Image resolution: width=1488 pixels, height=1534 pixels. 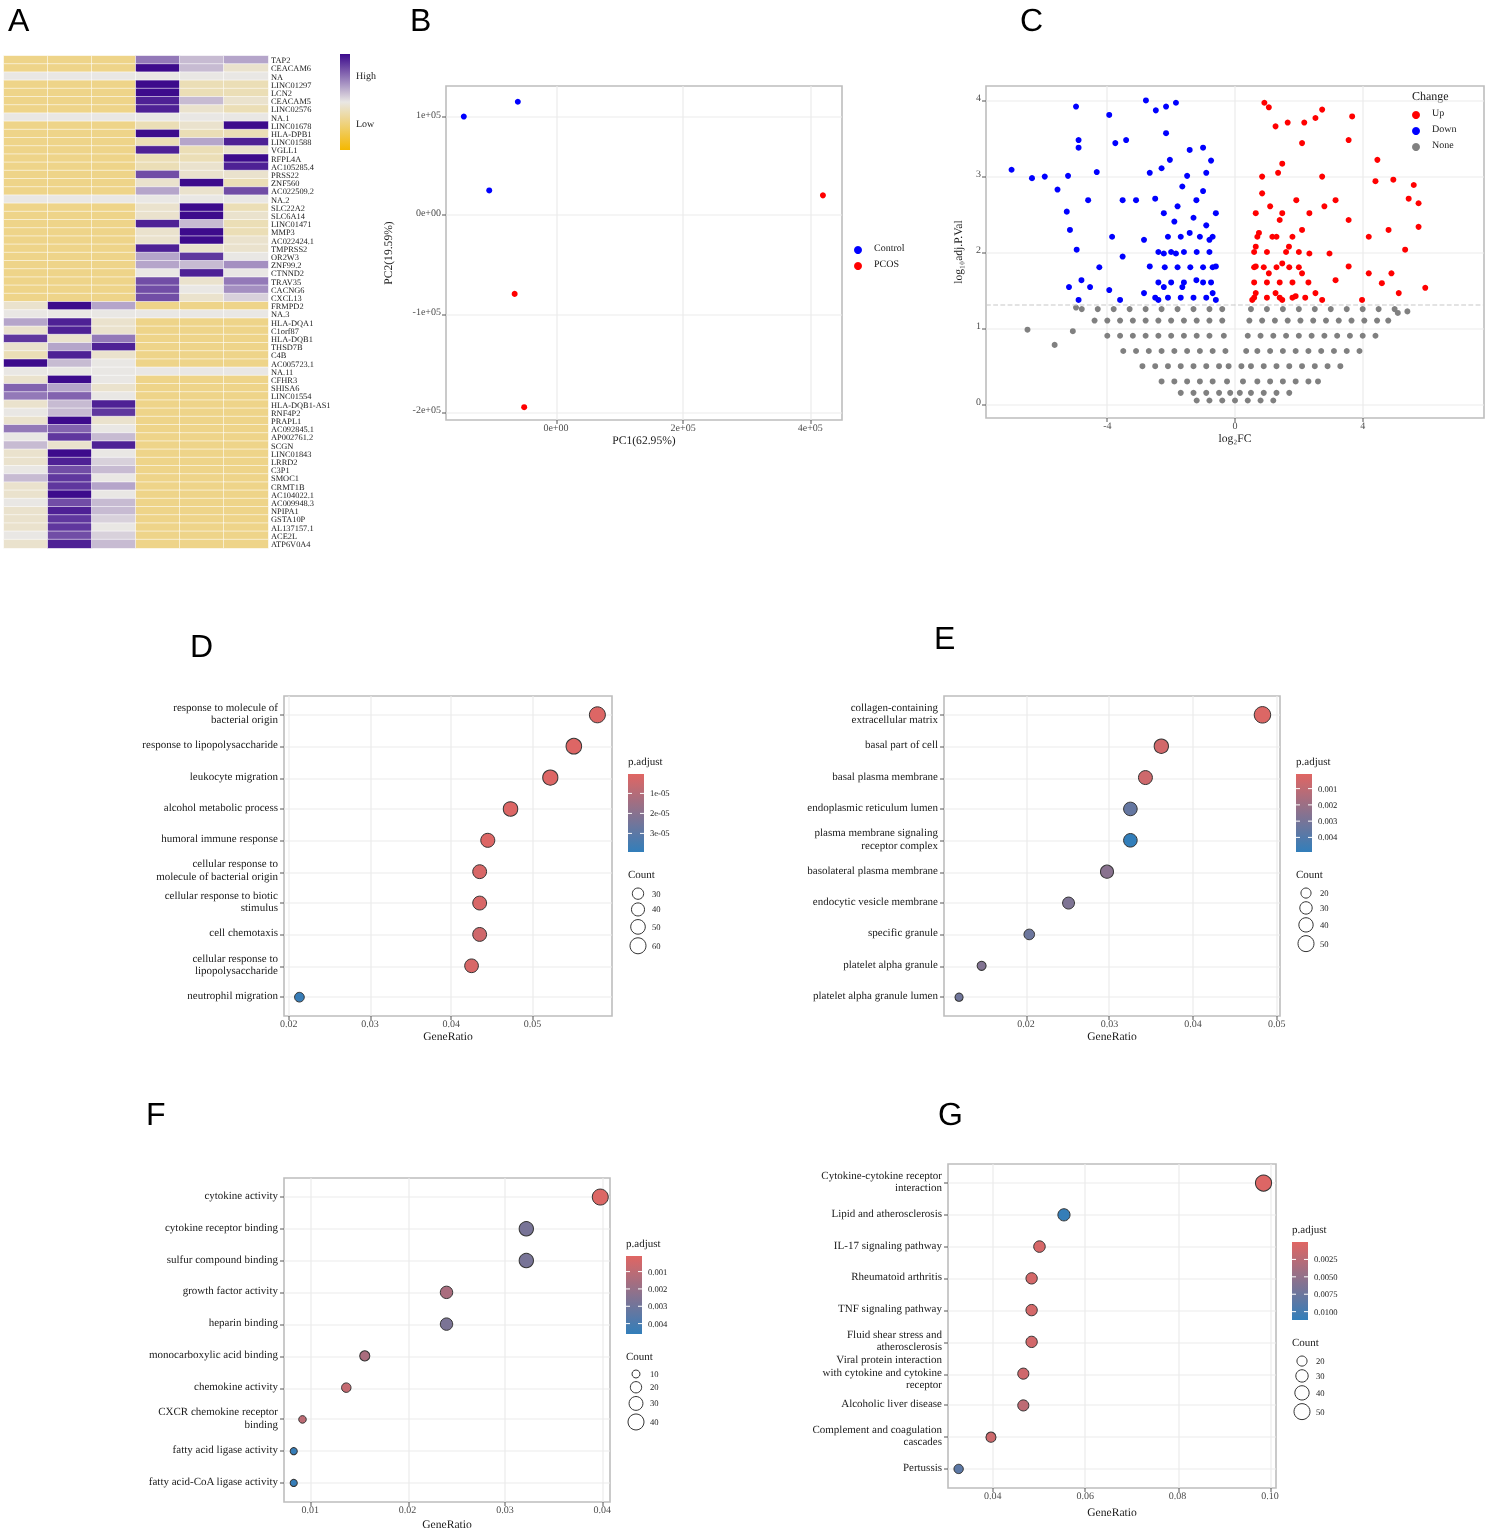 What do you see at coordinates (1032, 22) in the screenshot?
I see `chart-title: C` at bounding box center [1032, 22].